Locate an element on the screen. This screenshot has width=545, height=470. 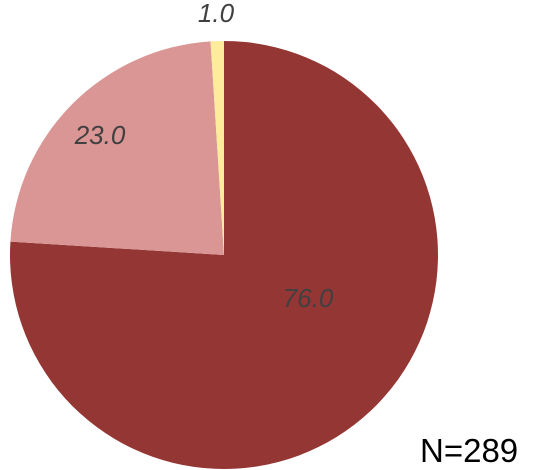
sample-size-label: N=289 is located at coordinates (469, 450).